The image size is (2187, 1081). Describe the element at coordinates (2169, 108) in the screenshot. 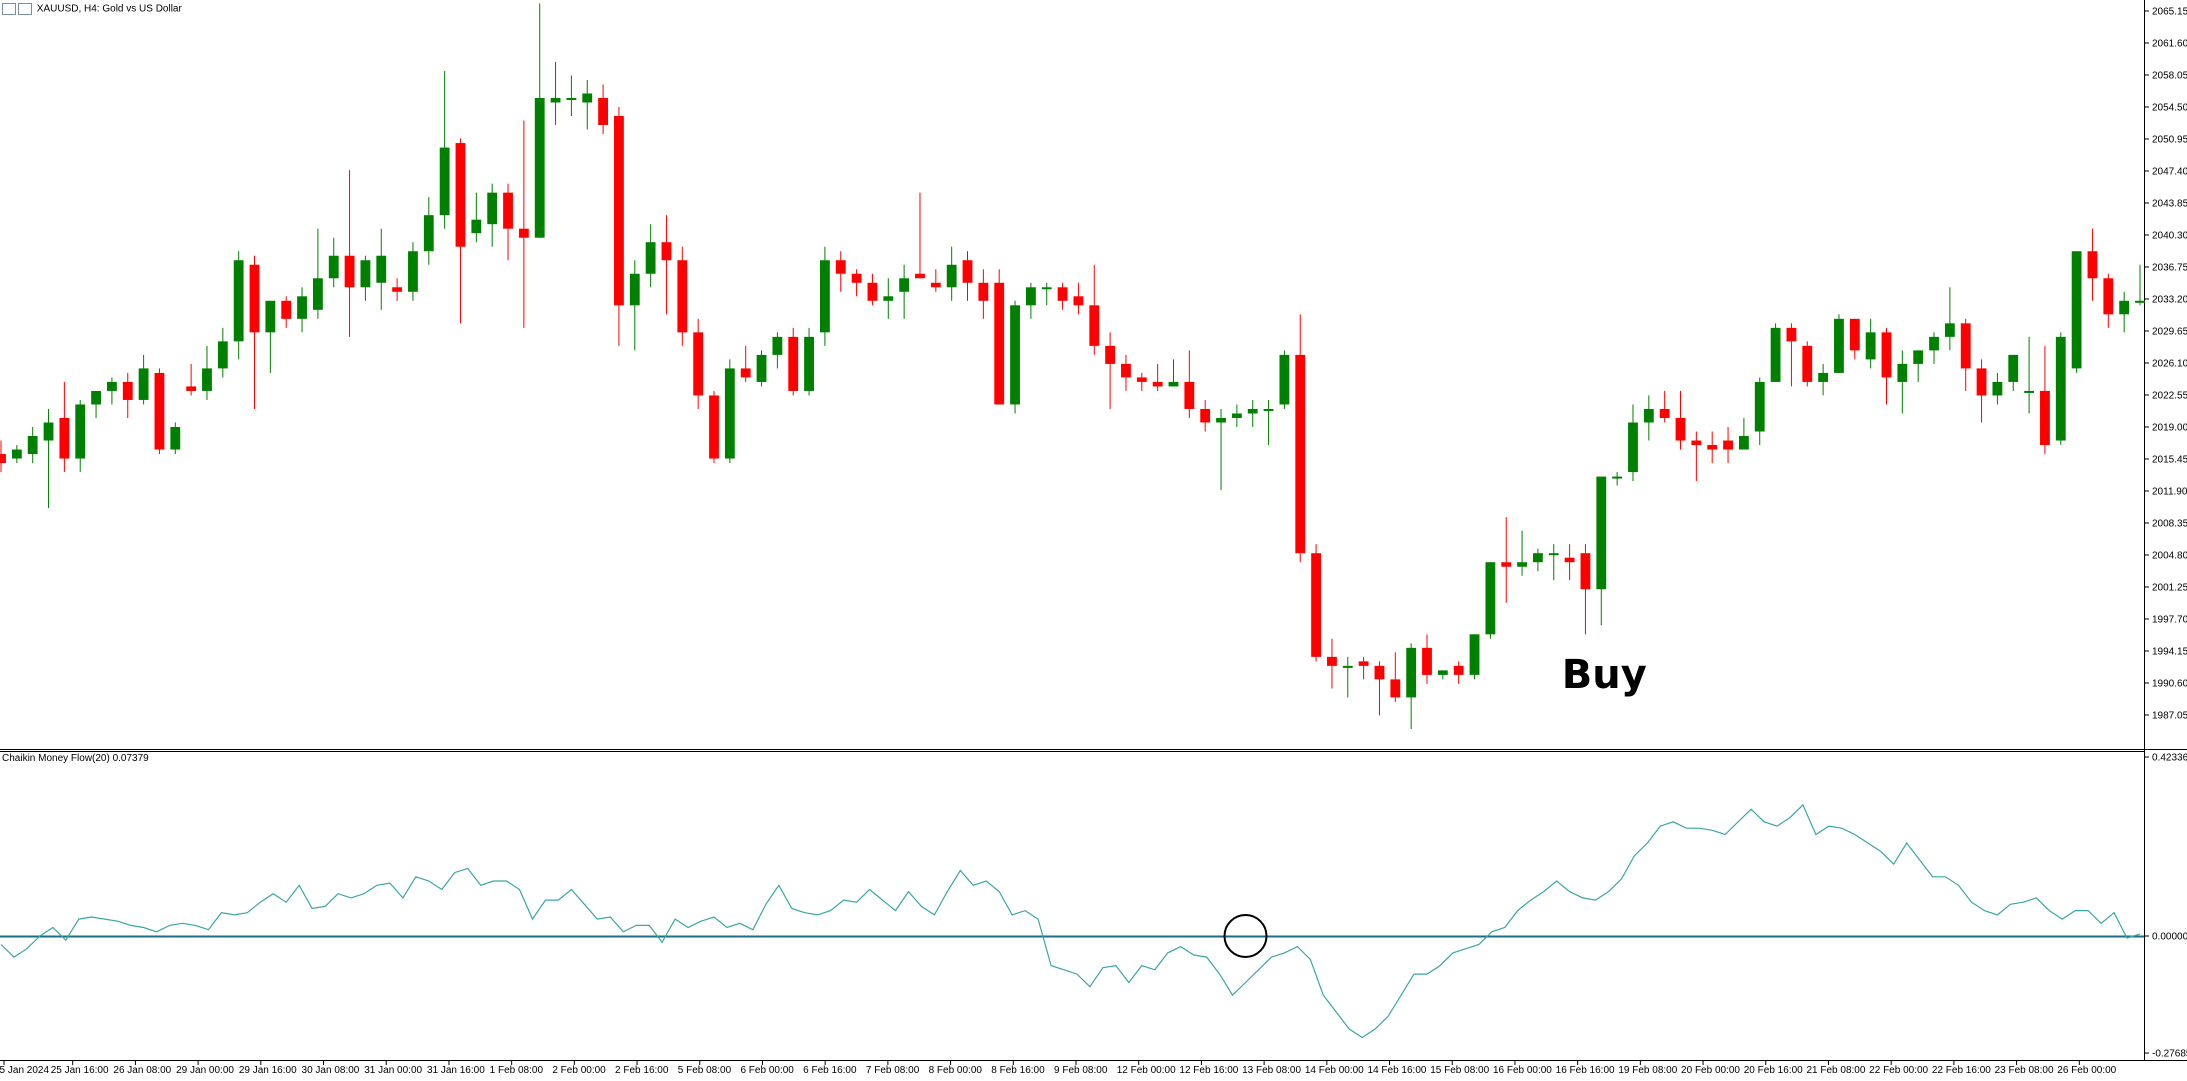

I see `price-tick-label: 2054.50` at that location.